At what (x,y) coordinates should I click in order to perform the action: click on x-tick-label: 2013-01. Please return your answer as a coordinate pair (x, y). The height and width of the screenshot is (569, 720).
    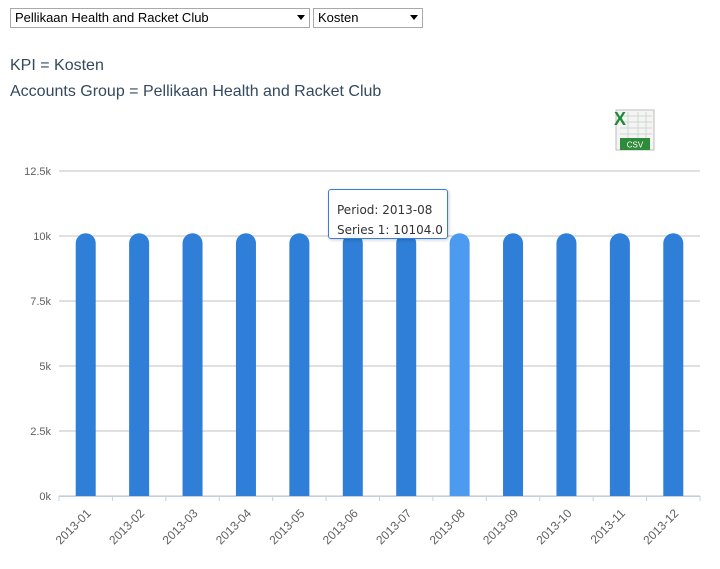
    Looking at the image, I should click on (73, 526).